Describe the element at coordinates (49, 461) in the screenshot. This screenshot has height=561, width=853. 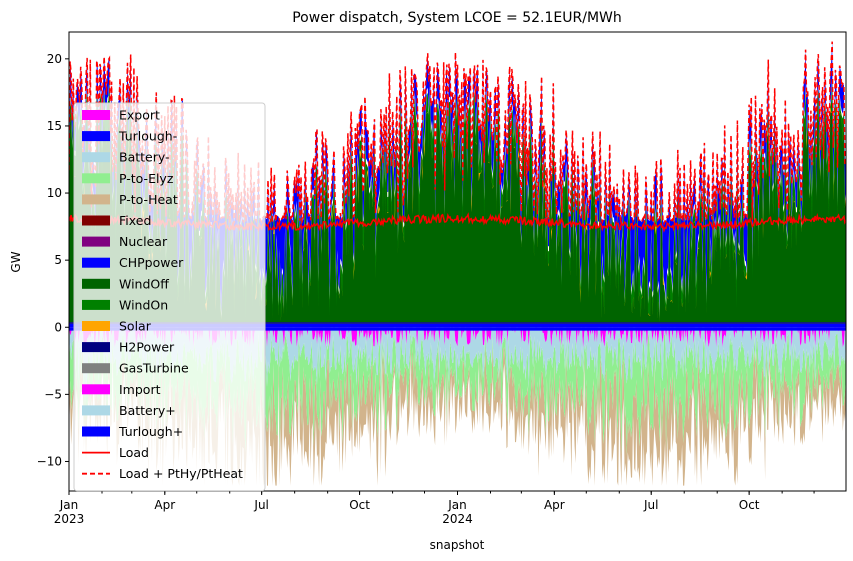
I see `y-tick-label: −10` at that location.